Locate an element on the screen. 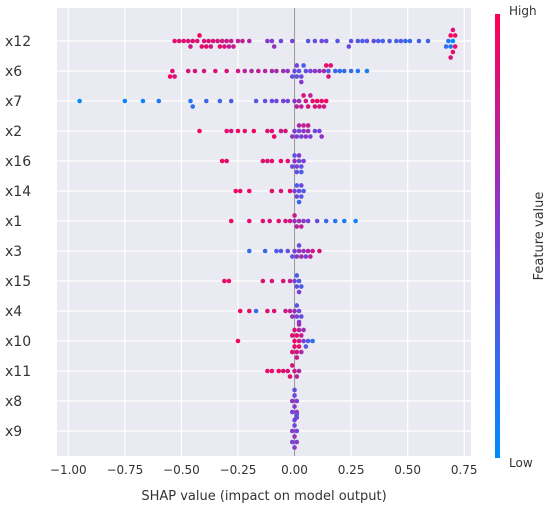 The height and width of the screenshot is (511, 550). feature-label-x7: x7 is located at coordinates (13, 102).